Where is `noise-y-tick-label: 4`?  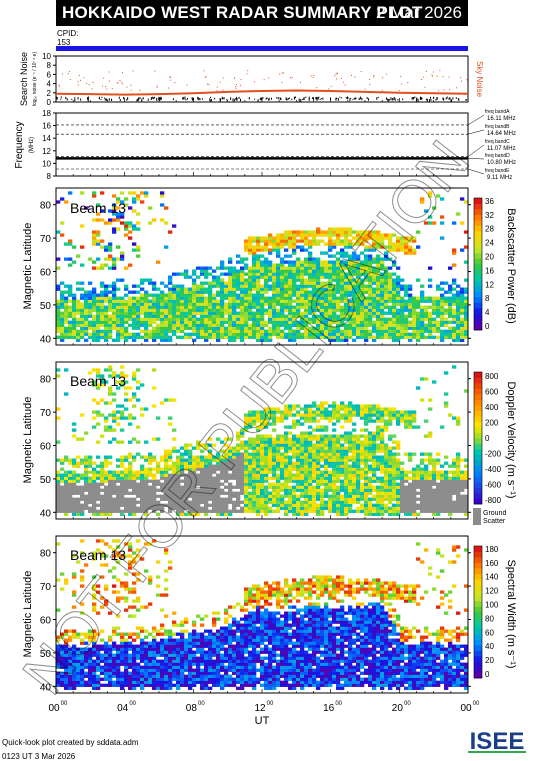
noise-y-tick-label: 4 is located at coordinates (49, 84).